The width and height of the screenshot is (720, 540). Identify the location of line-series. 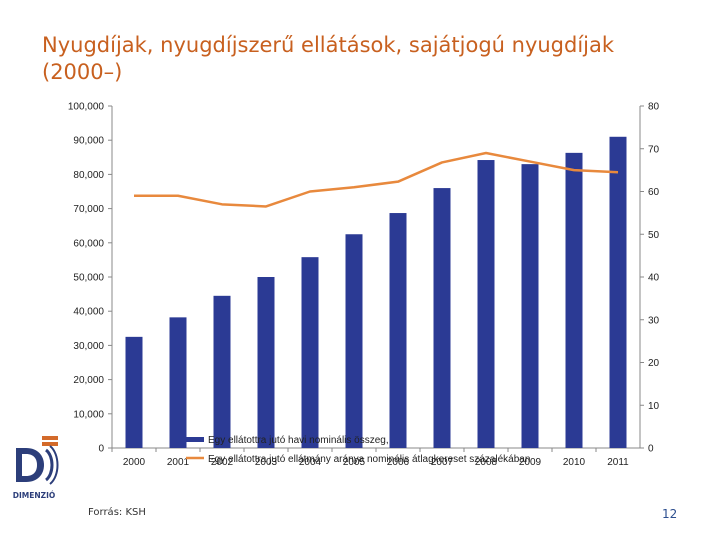
(376, 179).